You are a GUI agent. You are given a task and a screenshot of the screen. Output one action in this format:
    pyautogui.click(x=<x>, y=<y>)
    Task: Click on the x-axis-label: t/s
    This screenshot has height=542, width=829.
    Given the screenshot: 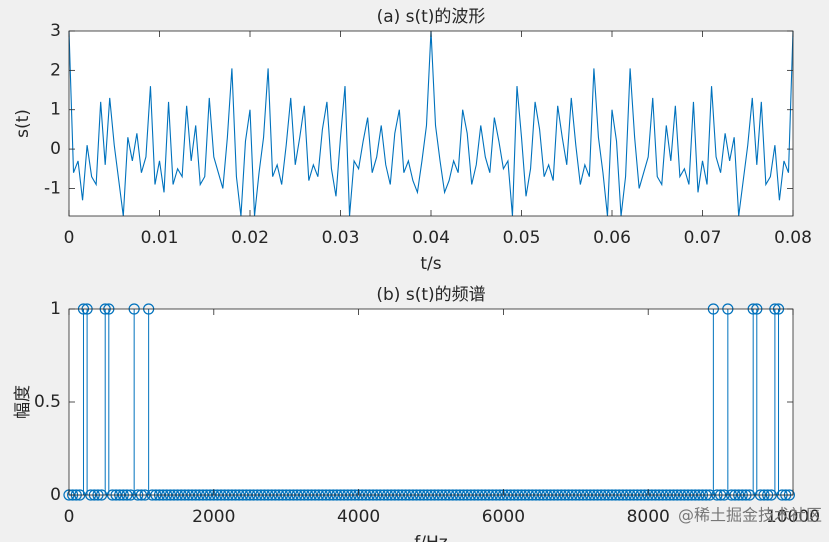 What is the action you would take?
    pyautogui.click(x=430, y=264)
    